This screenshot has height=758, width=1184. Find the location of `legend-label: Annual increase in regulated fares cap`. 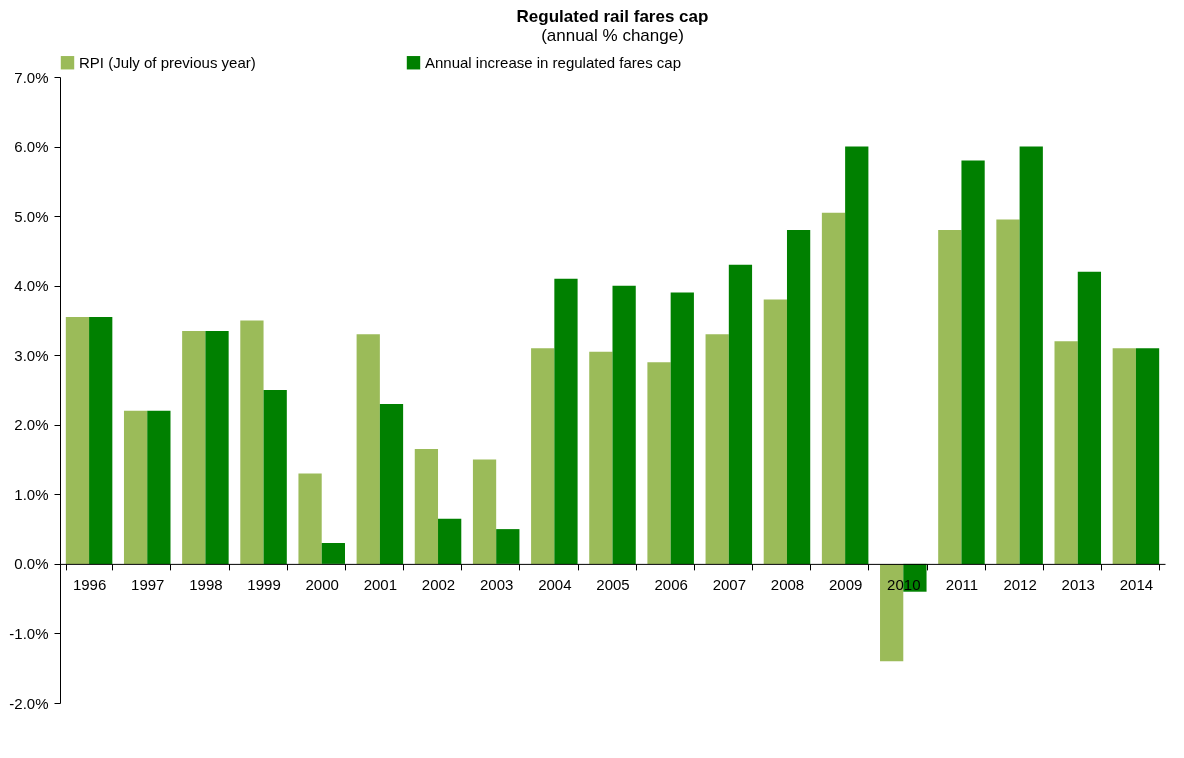

legend-label: Annual increase in regulated fares cap is located at coordinates (553, 62).